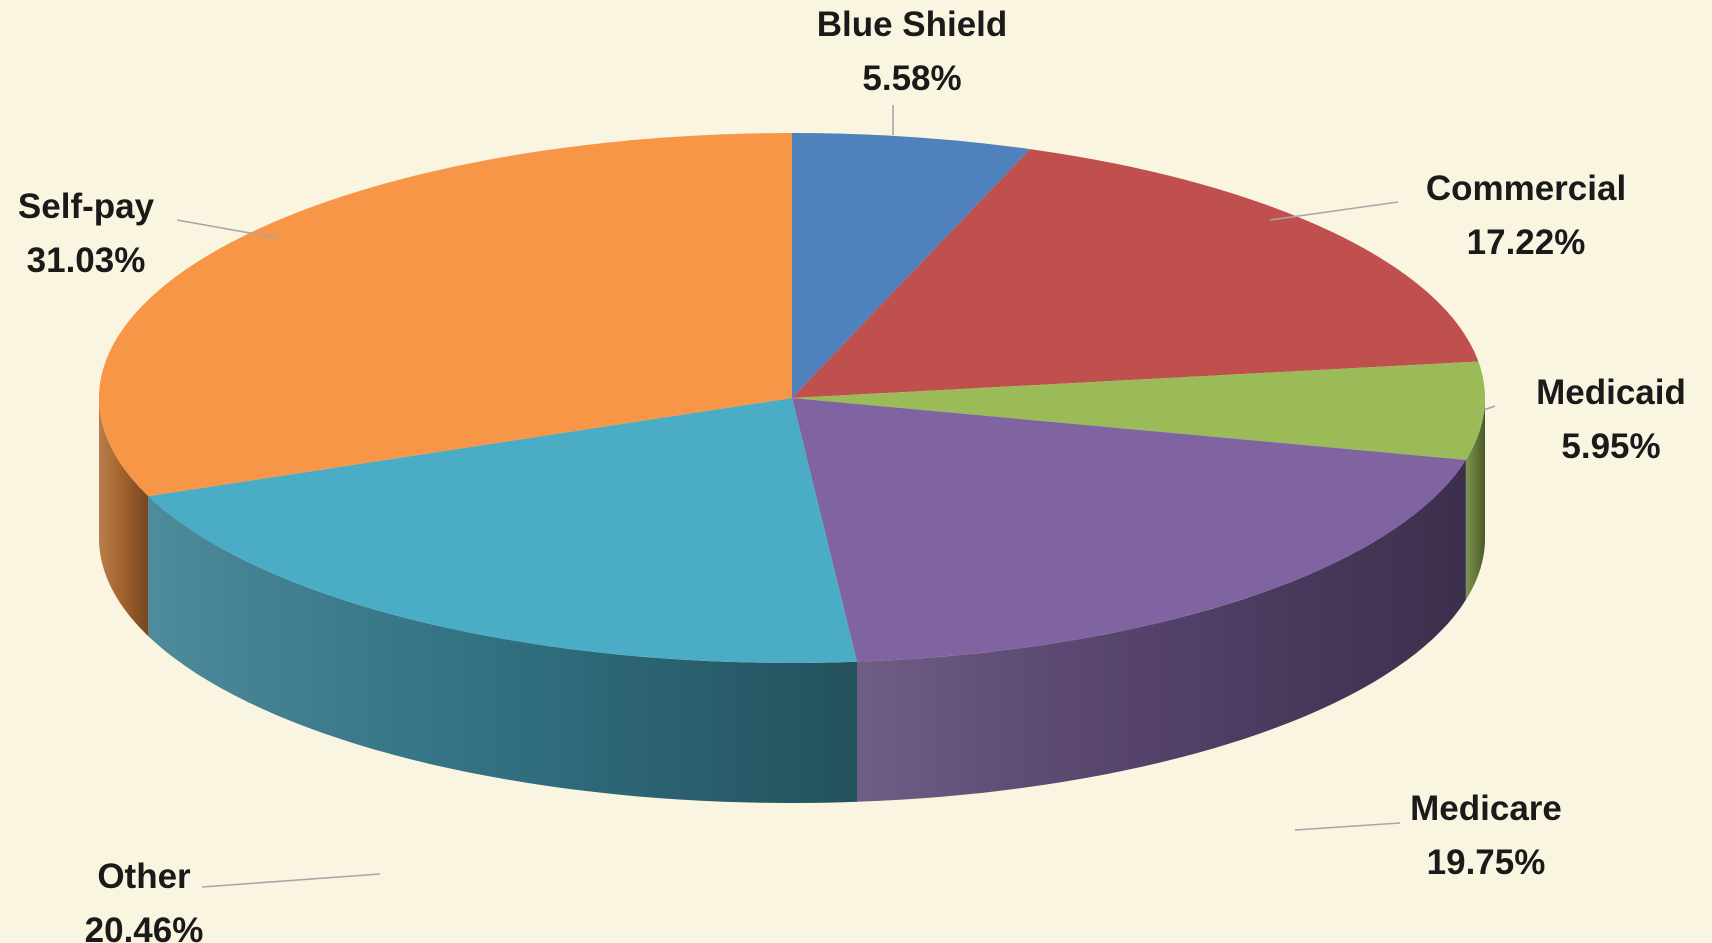 This screenshot has height=943, width=1712. I want to click on leader-line-self-pay, so click(227, 229).